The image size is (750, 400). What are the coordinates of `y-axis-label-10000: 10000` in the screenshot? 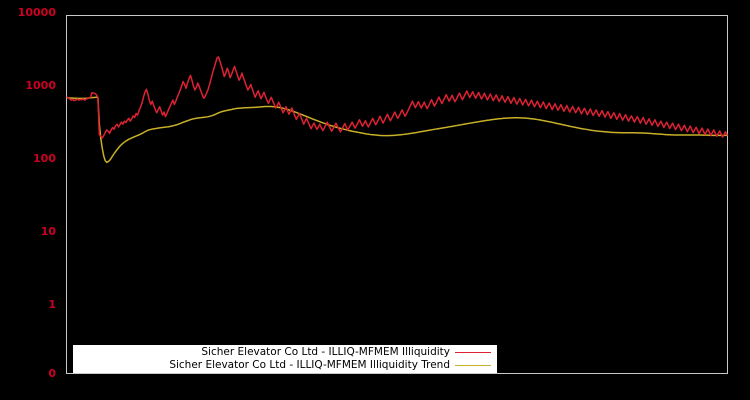 It's located at (36, 12).